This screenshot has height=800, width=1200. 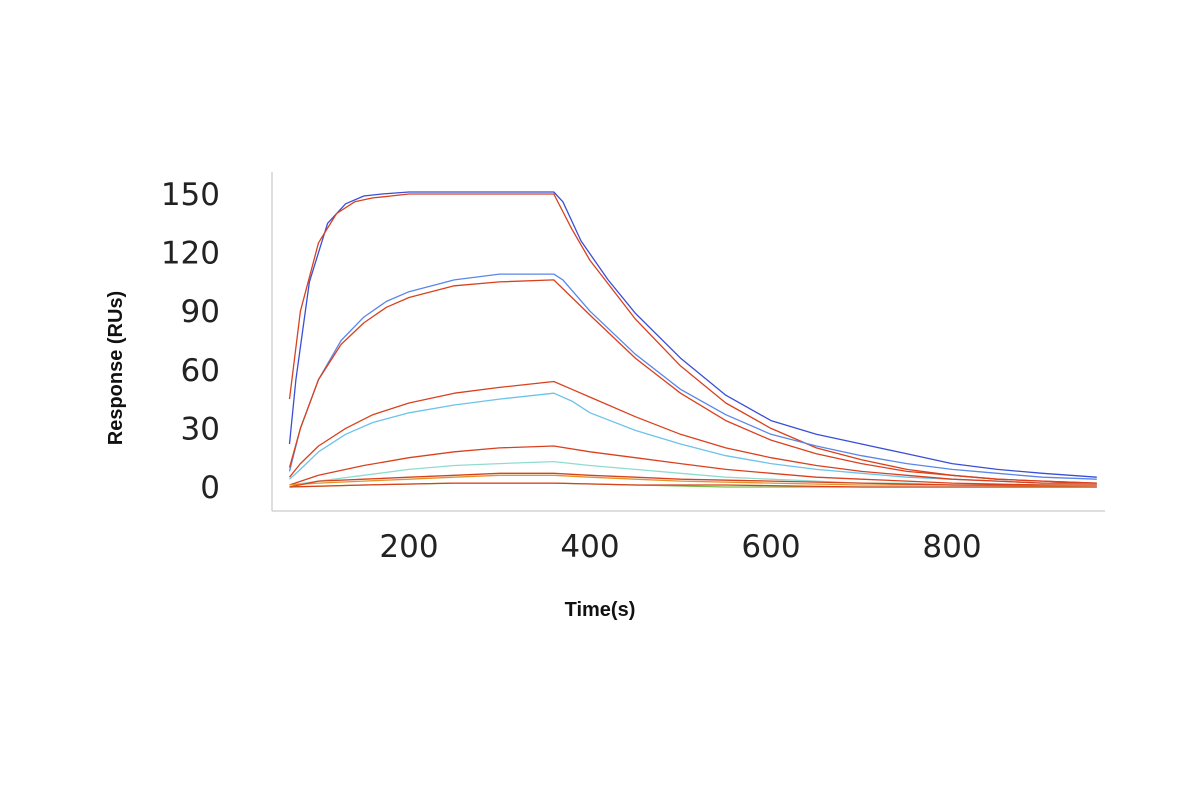 What do you see at coordinates (210, 488) in the screenshot?
I see `y-tick-label: 0` at bounding box center [210, 488].